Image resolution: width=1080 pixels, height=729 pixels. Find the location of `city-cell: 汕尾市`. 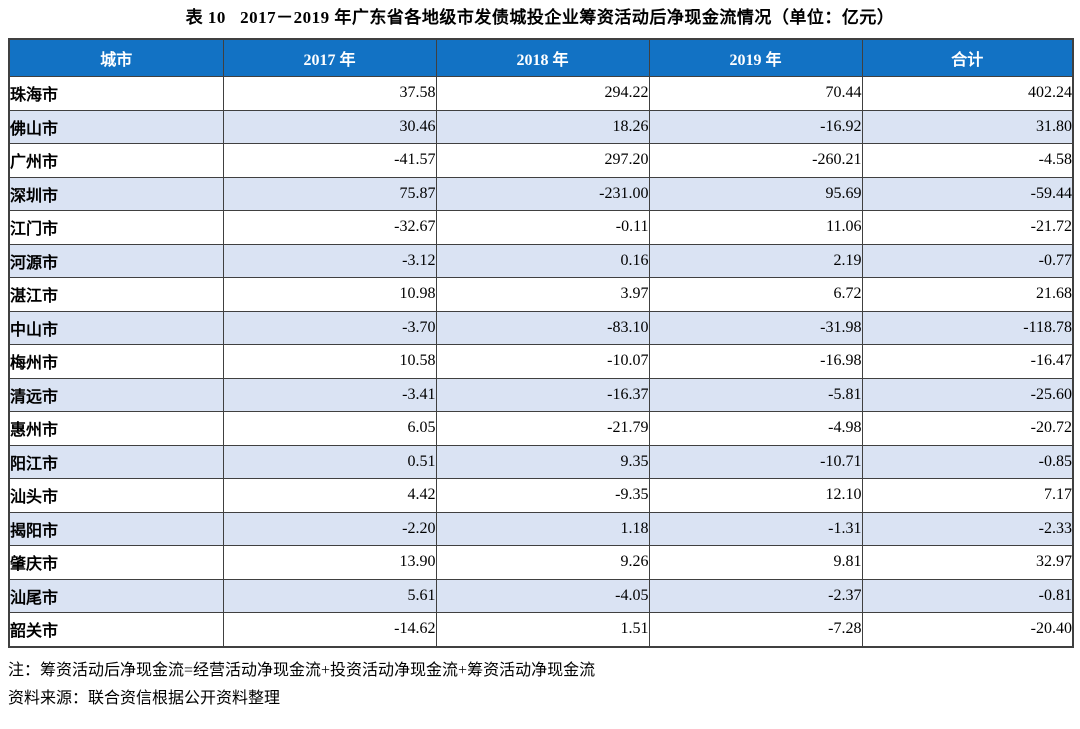

city-cell: 汕尾市 is located at coordinates (116, 595).